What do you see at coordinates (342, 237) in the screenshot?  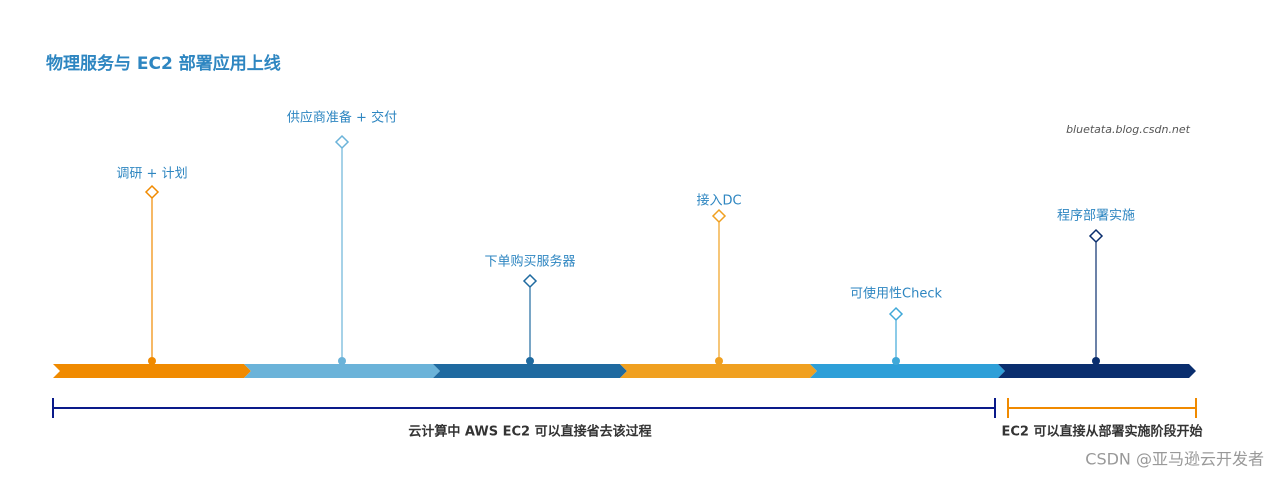 I see `step: 供应商准备 + 交付` at bounding box center [342, 237].